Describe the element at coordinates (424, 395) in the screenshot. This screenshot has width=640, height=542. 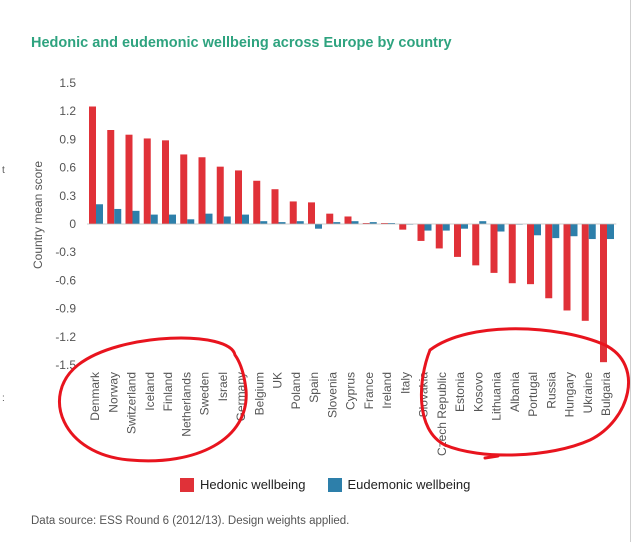
I see `x-tick-label: Slovakia` at that location.